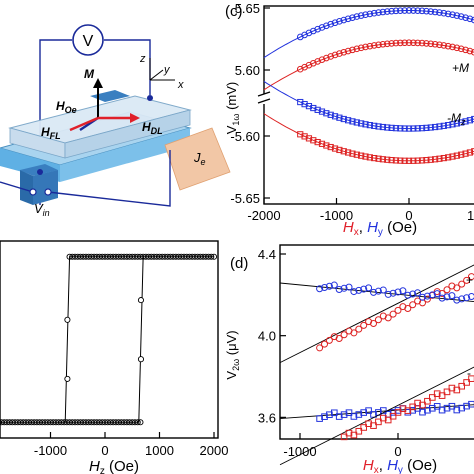  I want to click on panel-c-ylabel: V1ω (mV), so click(232, 108).